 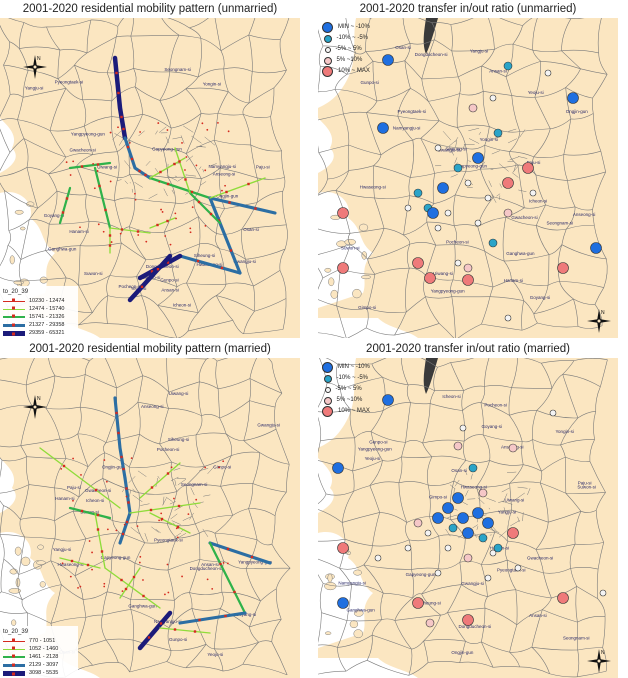 I want to click on place-label: Yeoju-si, so click(x=536, y=92).